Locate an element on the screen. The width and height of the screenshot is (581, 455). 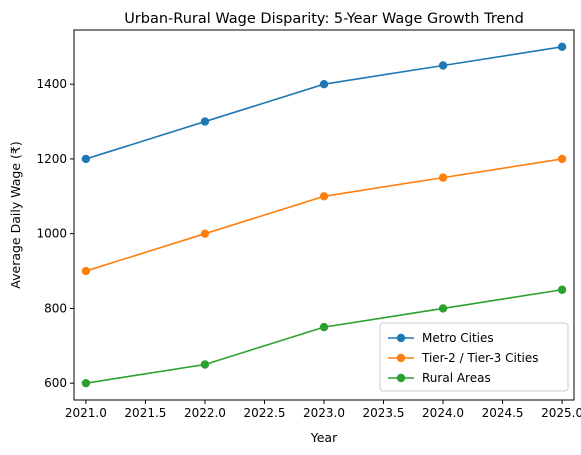
y-tick-label: 1000 is located at coordinates (51, 234).